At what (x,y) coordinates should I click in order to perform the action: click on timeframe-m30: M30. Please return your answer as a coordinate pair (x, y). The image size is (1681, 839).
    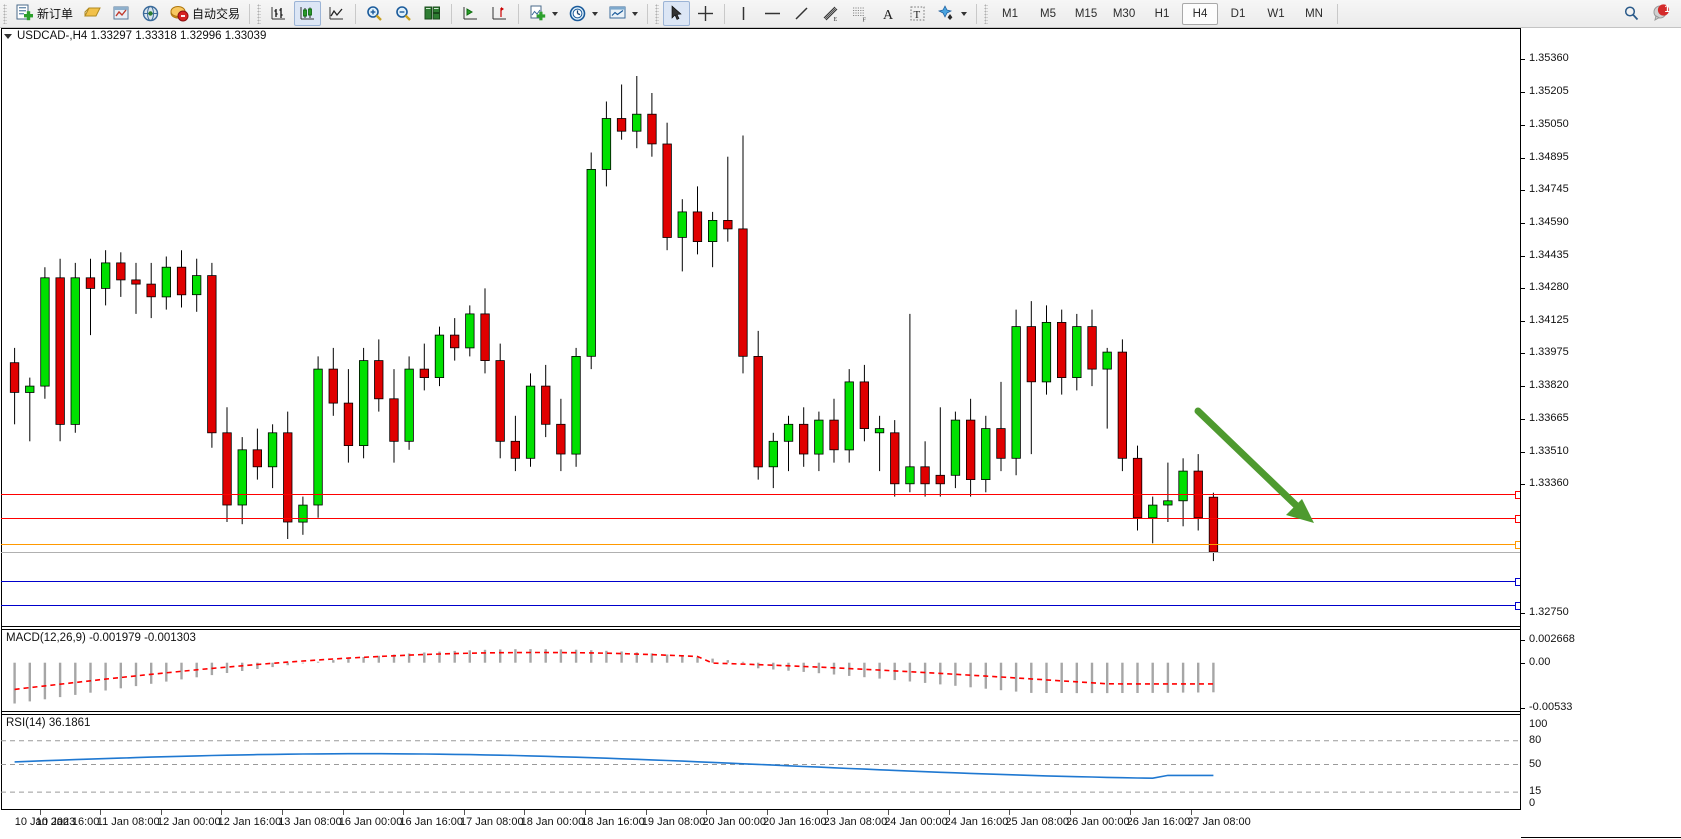
    Looking at the image, I should click on (1124, 13).